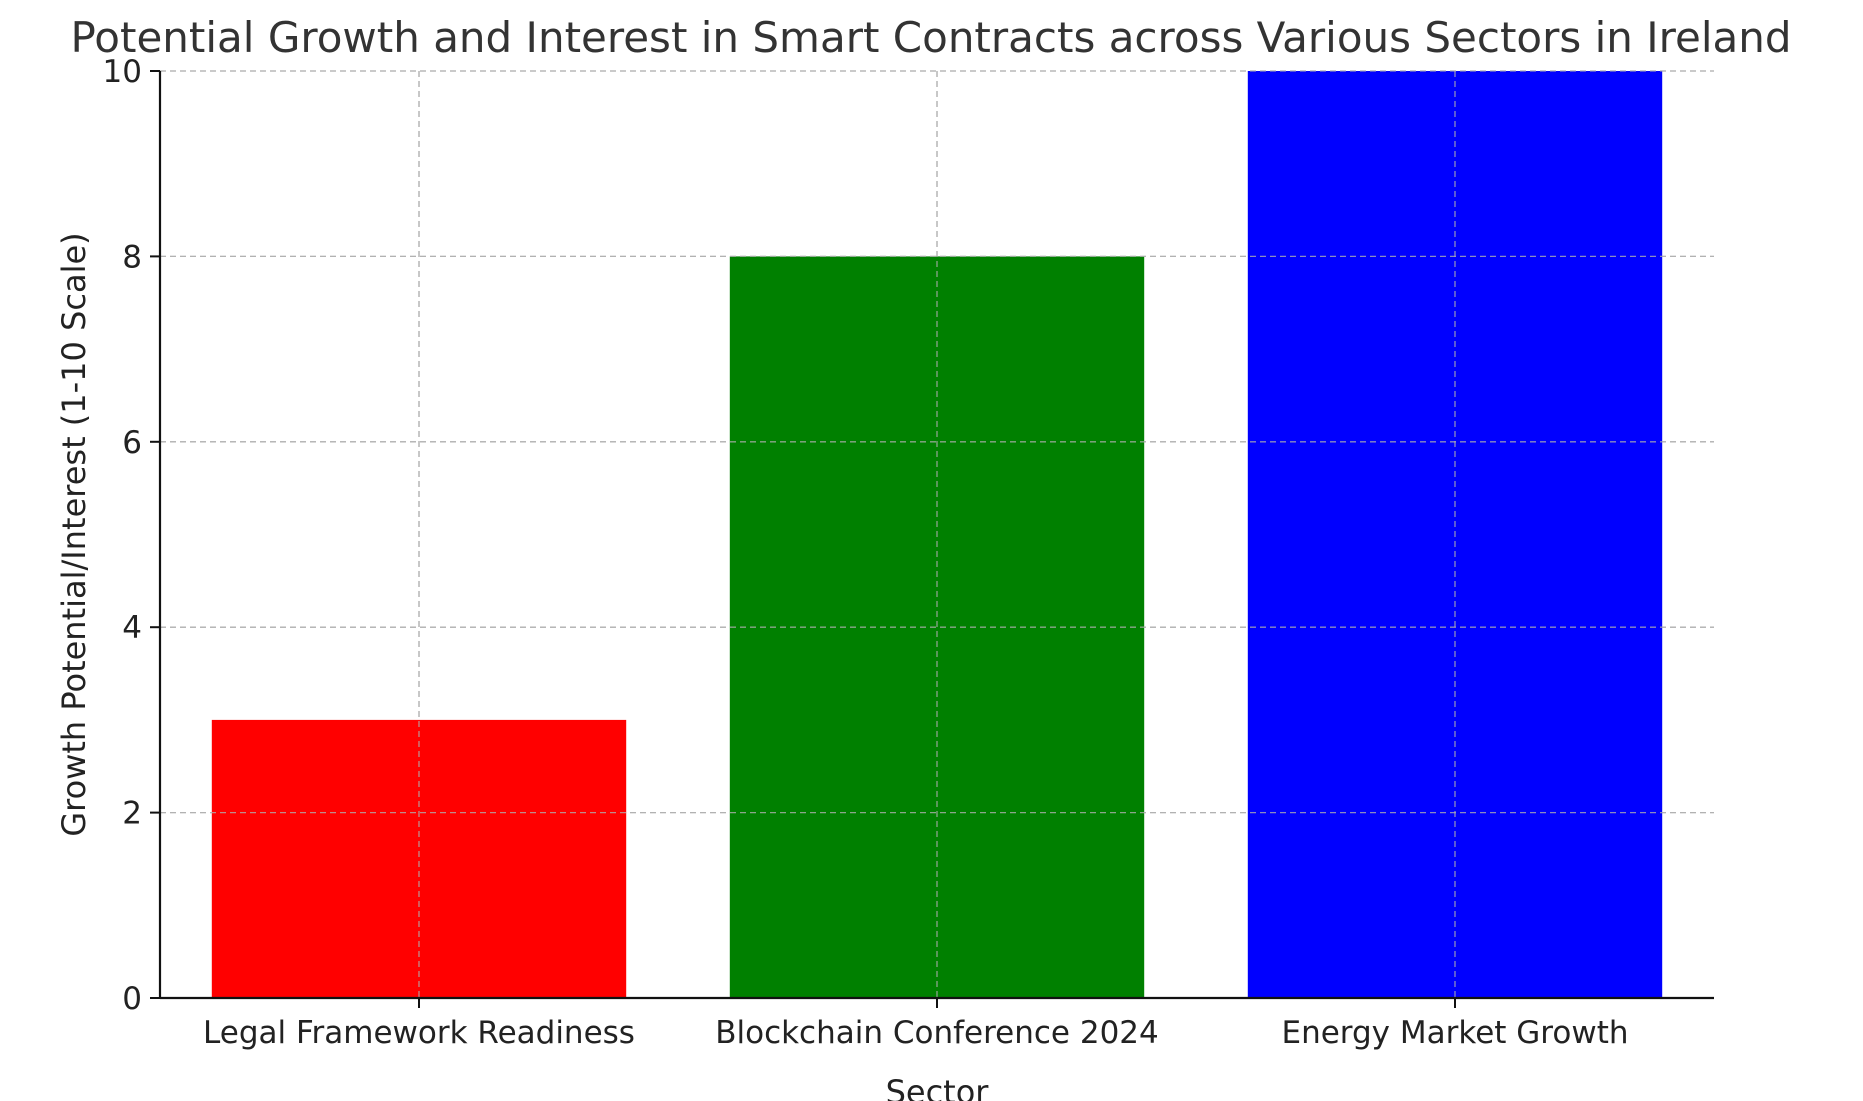 This screenshot has height=1101, width=1863. Describe the element at coordinates (122, 72) in the screenshot. I see `y-tick-label: 10` at that location.